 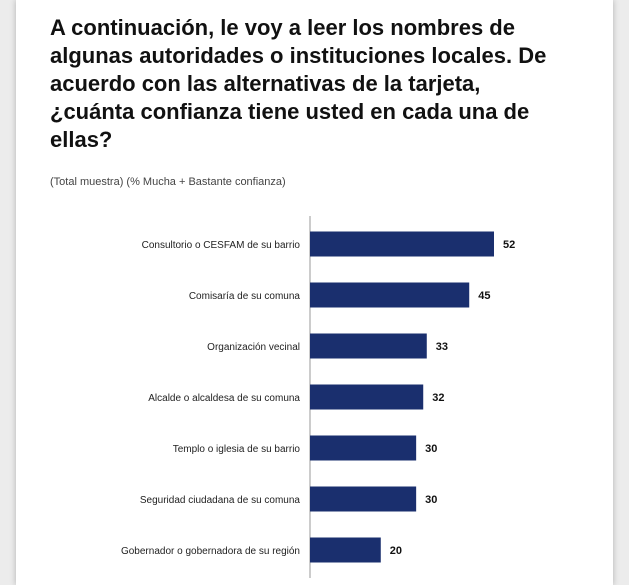 I want to click on category-label: Organización vecinal, so click(x=253, y=347).